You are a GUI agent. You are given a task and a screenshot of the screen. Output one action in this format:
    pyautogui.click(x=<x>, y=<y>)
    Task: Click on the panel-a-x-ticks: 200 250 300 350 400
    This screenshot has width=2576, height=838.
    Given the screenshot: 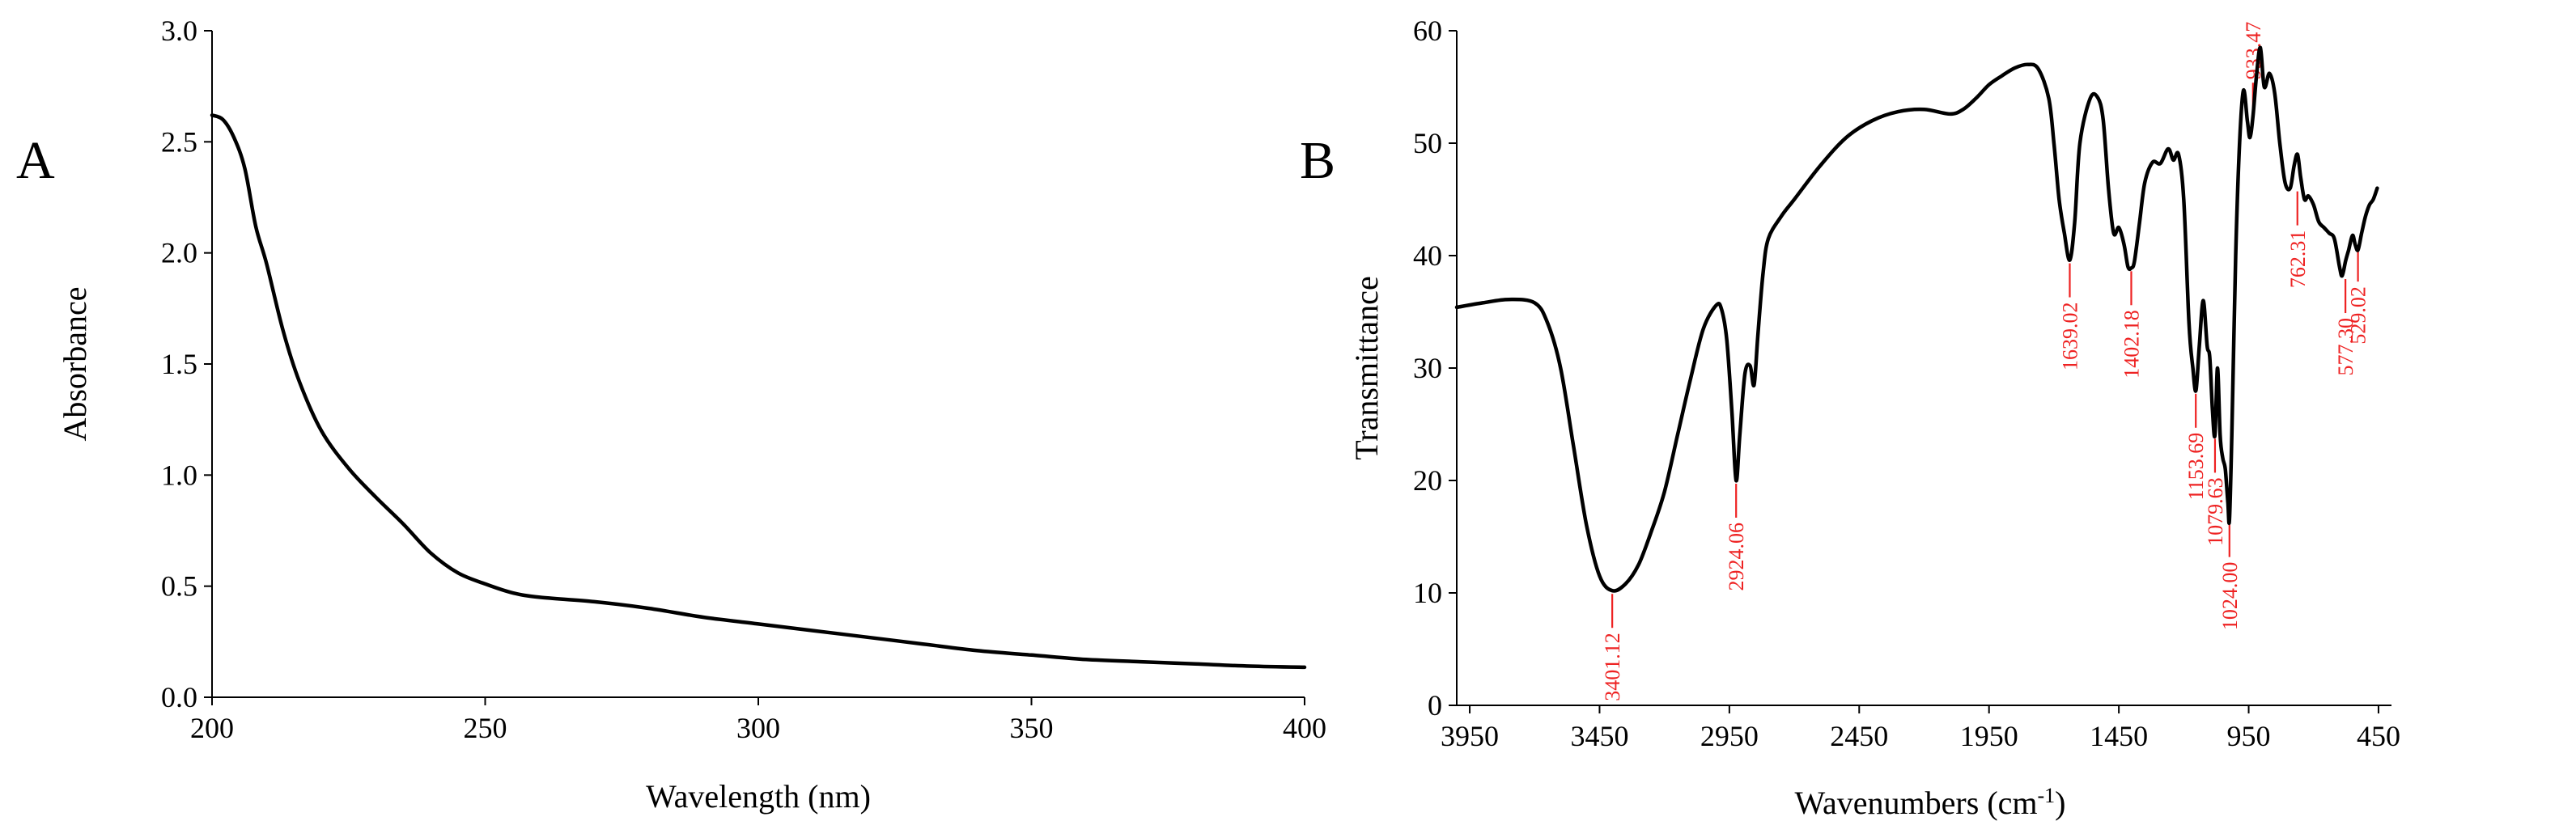 What is the action you would take?
    pyautogui.click(x=758, y=720)
    